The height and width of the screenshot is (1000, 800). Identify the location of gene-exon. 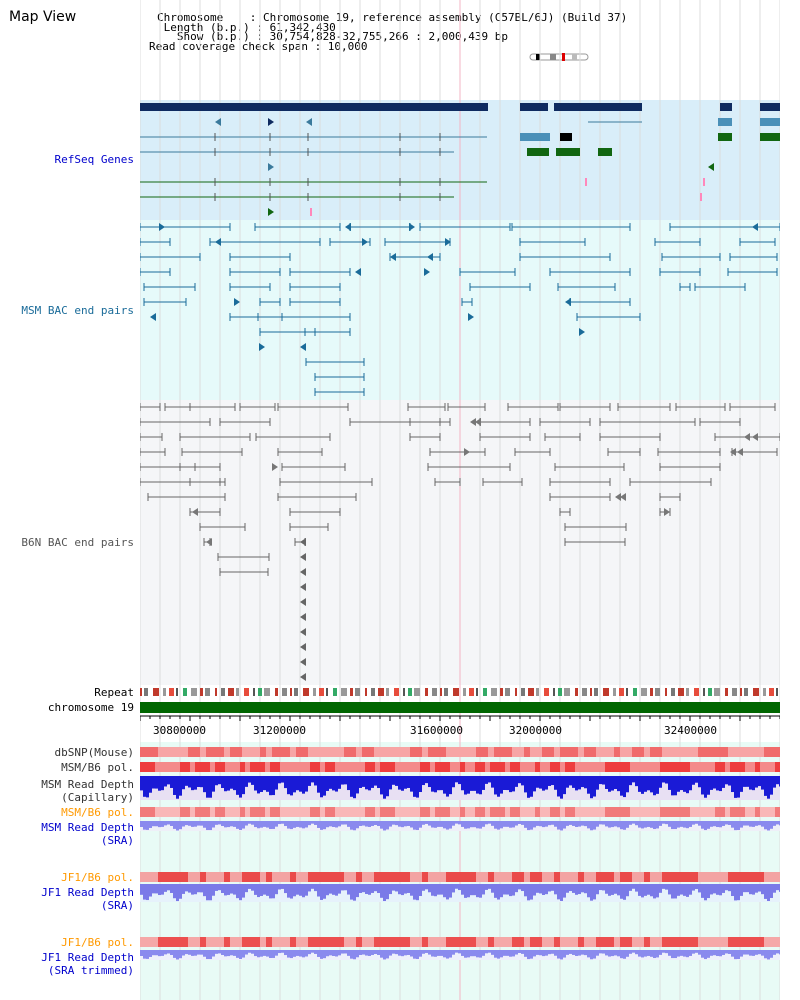
(534, 107).